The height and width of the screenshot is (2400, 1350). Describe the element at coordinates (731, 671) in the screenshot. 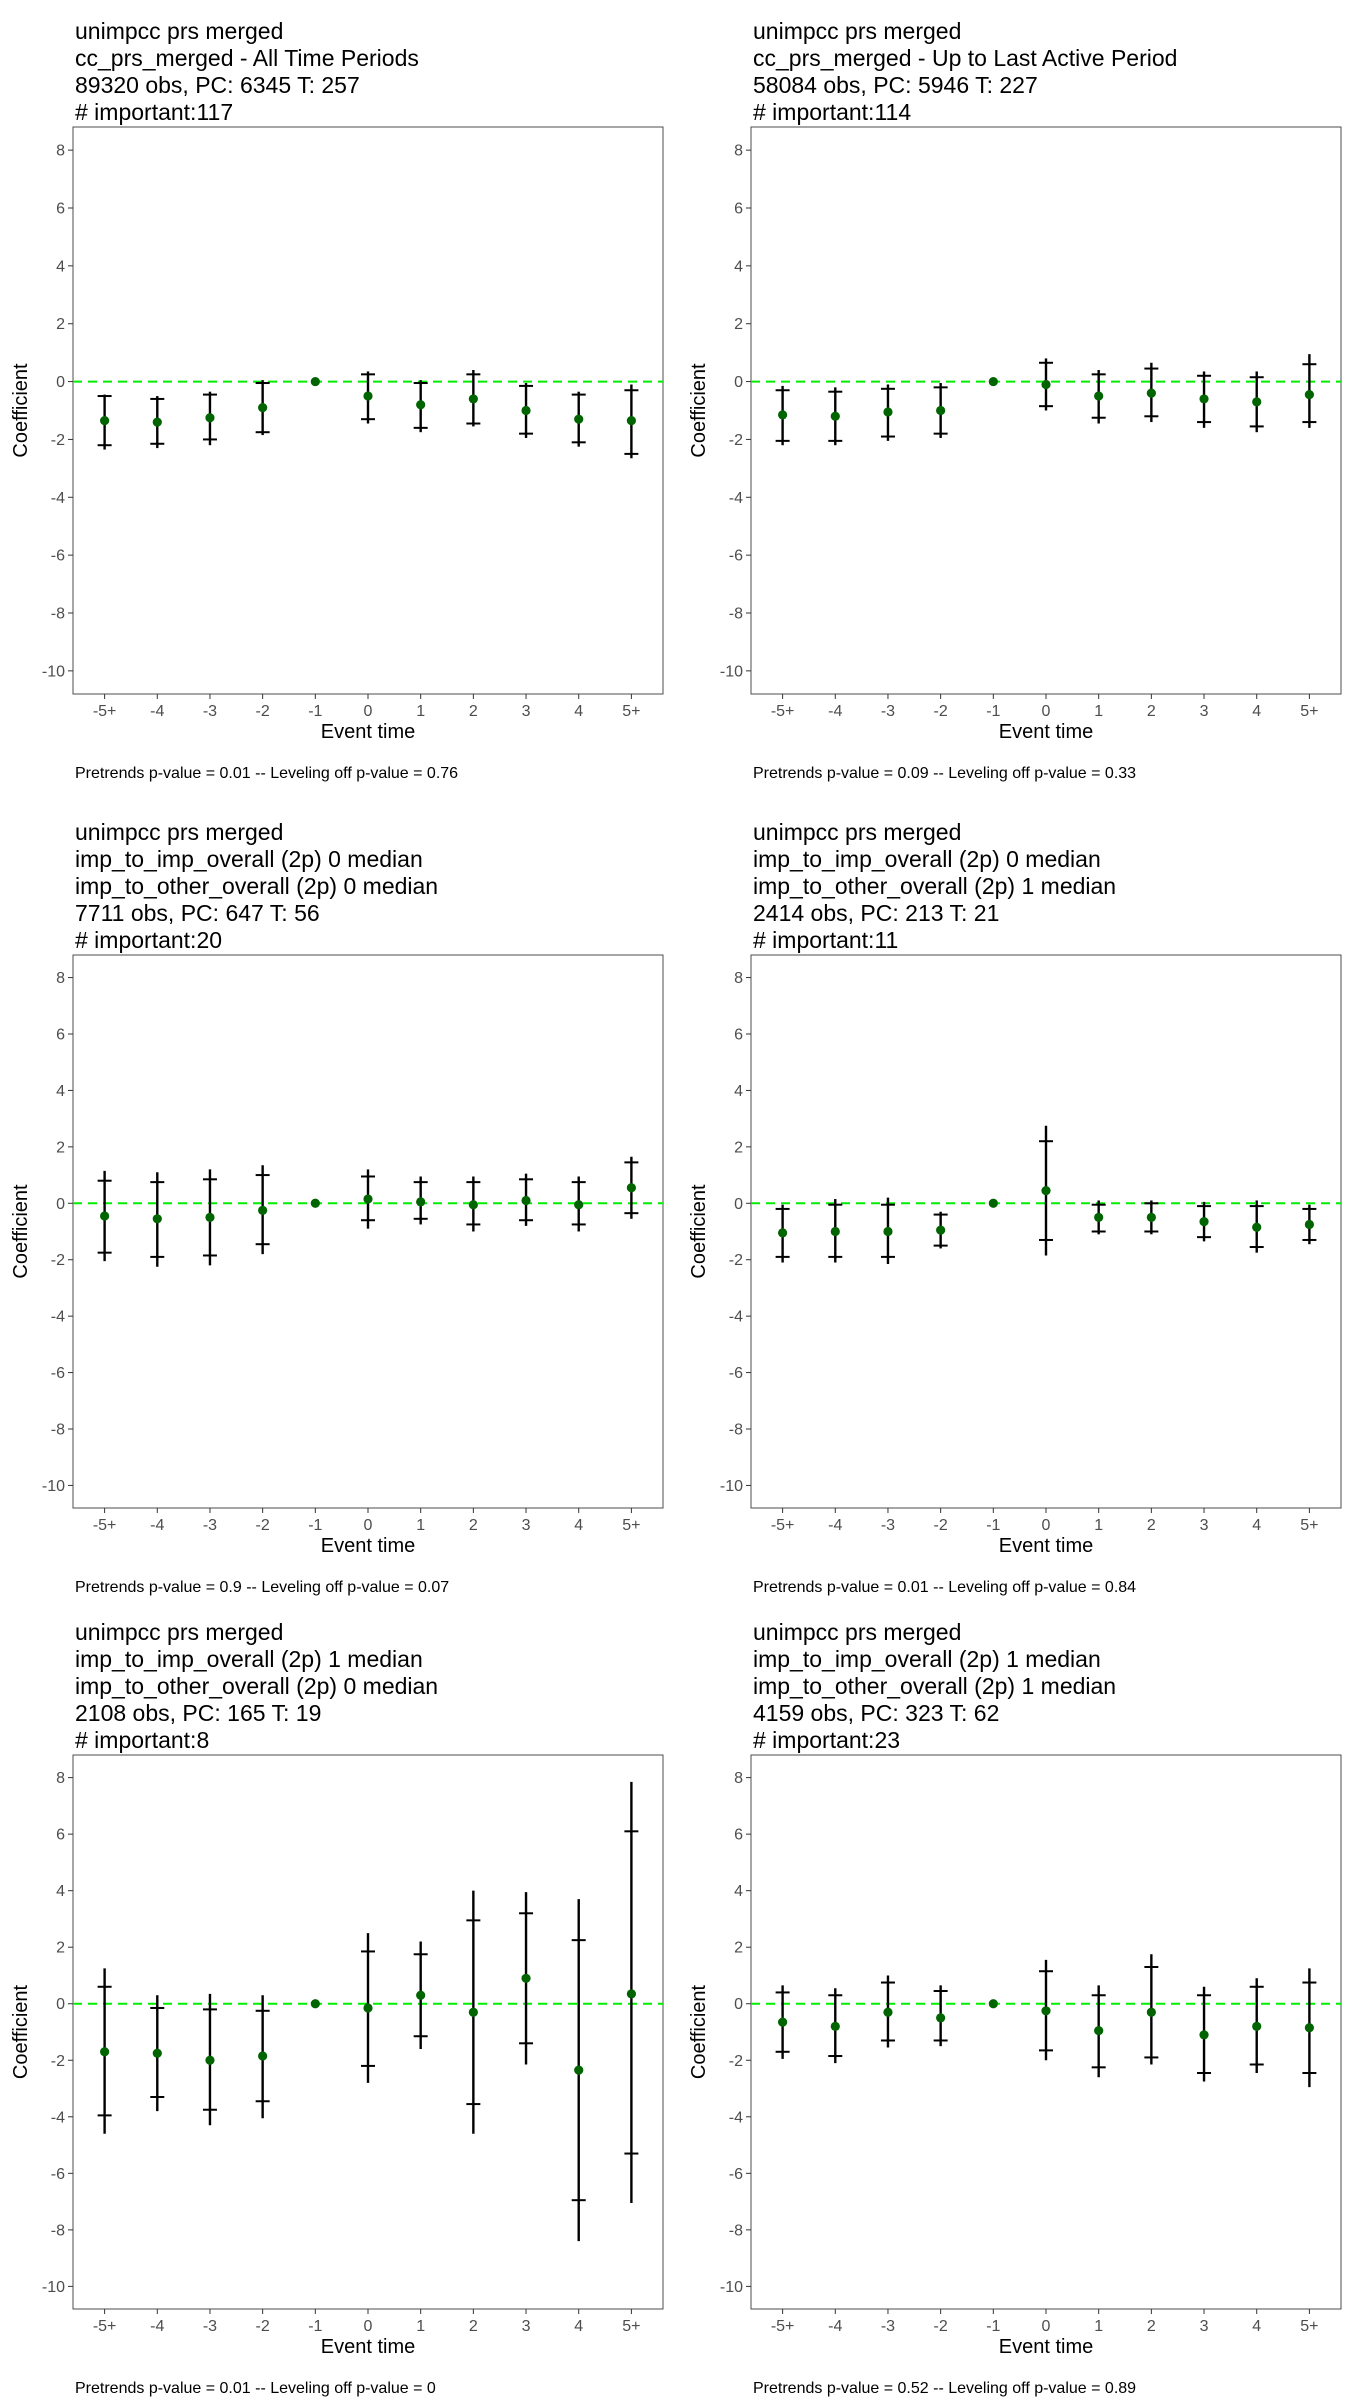

I see `y-tick-label: -10` at that location.